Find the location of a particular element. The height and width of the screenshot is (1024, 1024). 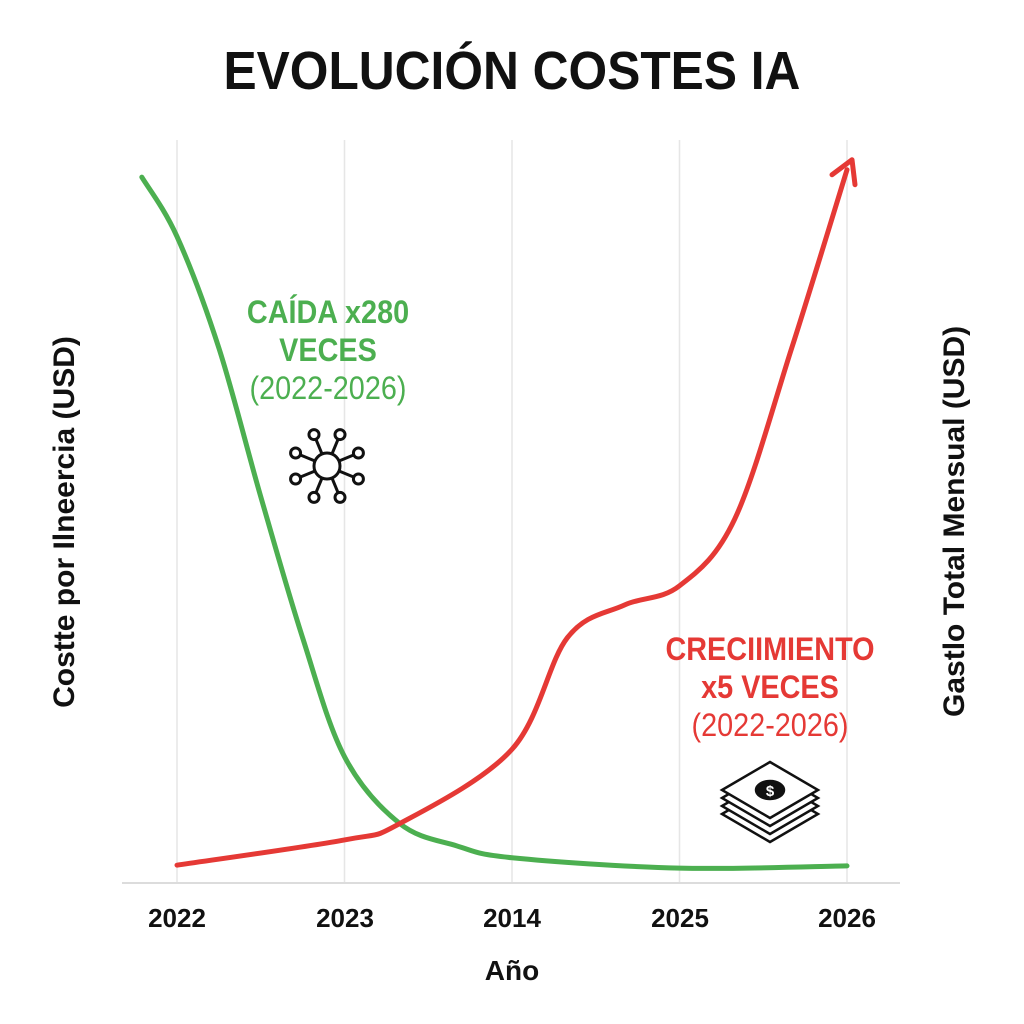

y-axis-label-right: Gastlo Total Mensual (USD) is located at coordinates (954, 521).